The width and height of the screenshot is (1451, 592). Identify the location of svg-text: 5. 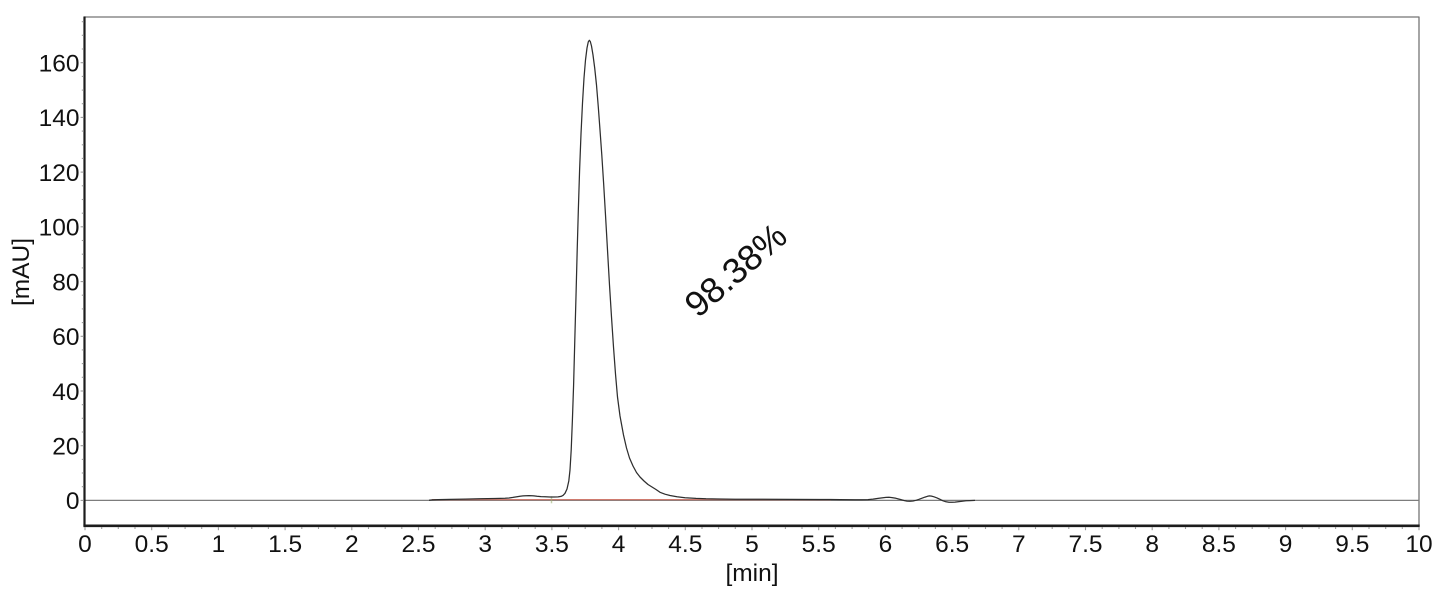
(752, 544).